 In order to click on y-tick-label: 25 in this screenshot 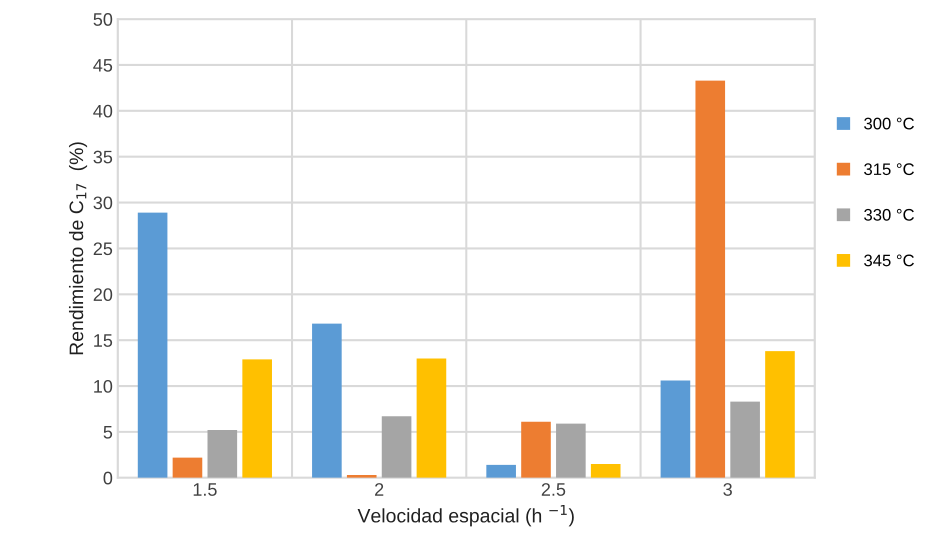, I will do `click(103, 249)`.